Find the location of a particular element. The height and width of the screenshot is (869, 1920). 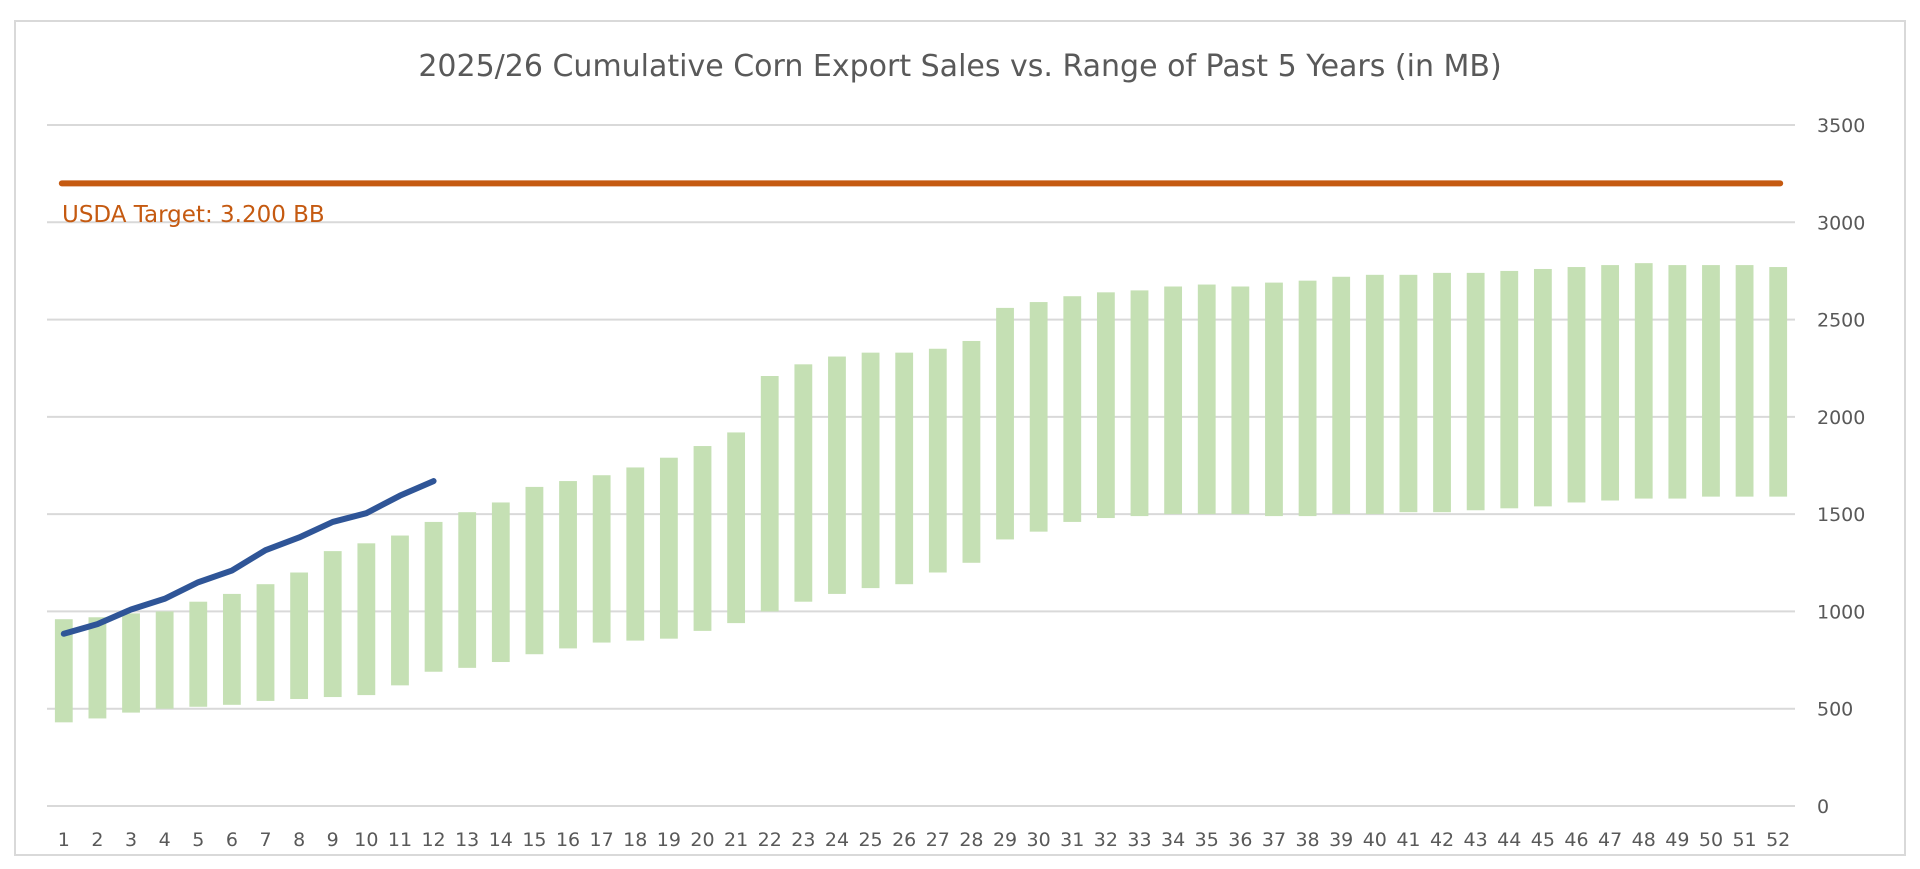

x-tick-label: 44 is located at coordinates (1509, 840).